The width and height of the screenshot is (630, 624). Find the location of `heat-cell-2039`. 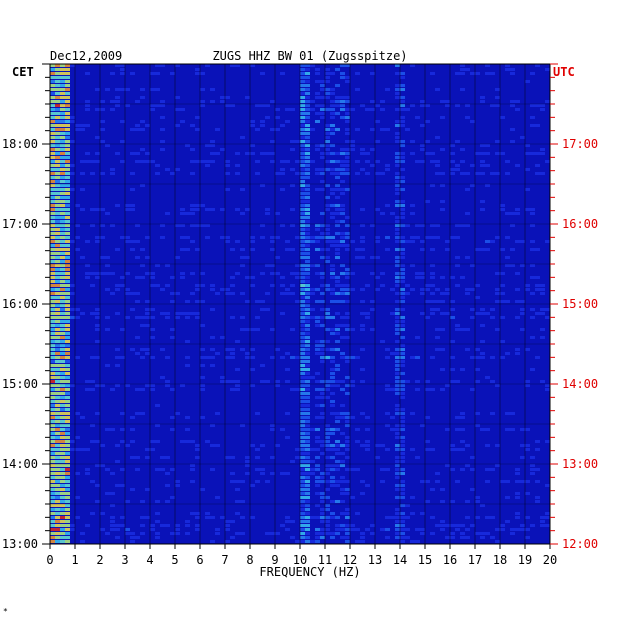

heat-cell-2039 is located at coordinates (97, 441).